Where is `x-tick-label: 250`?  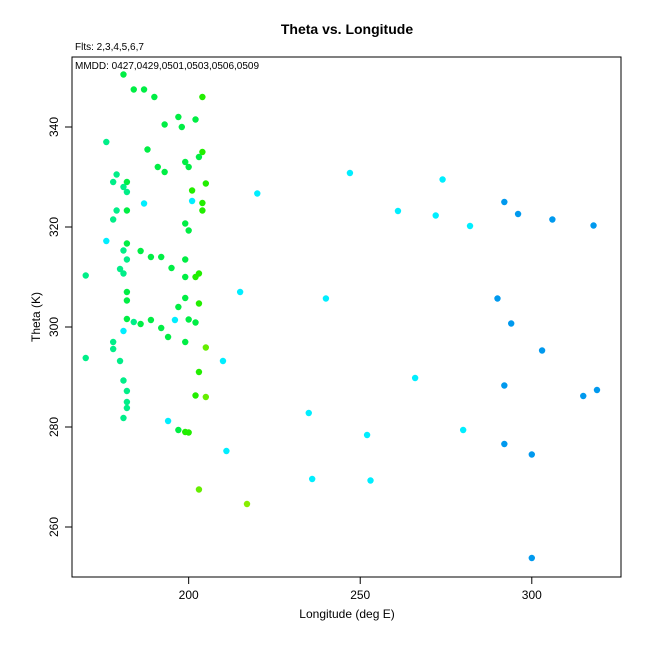 x-tick-label: 250 is located at coordinates (360, 595).